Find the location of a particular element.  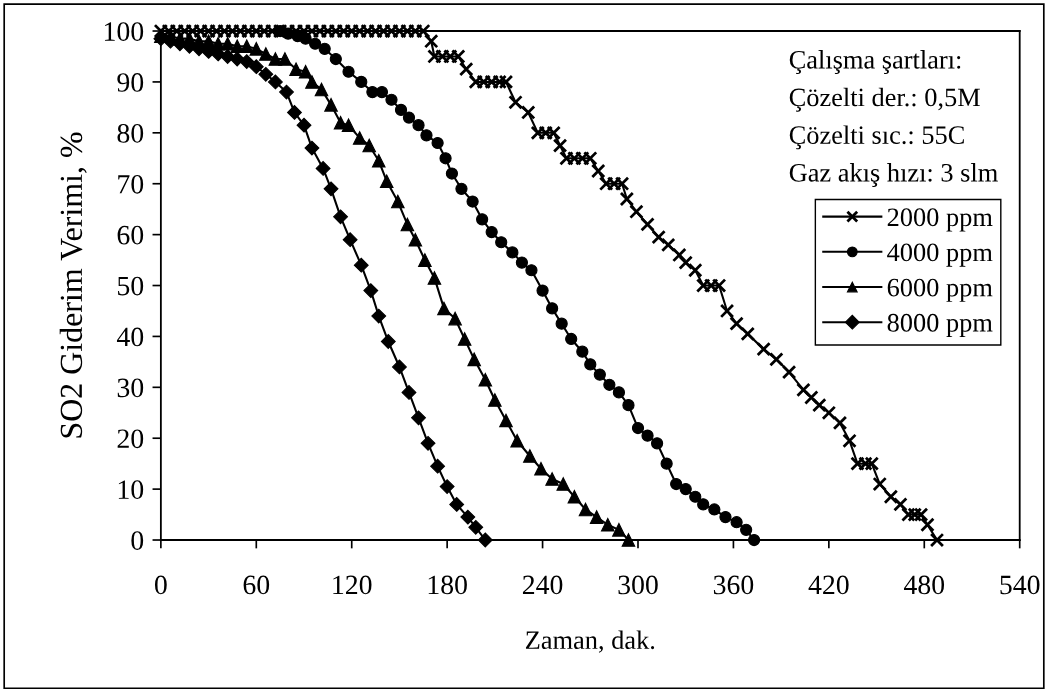

x-tick-label: 0 is located at coordinates (160, 585).